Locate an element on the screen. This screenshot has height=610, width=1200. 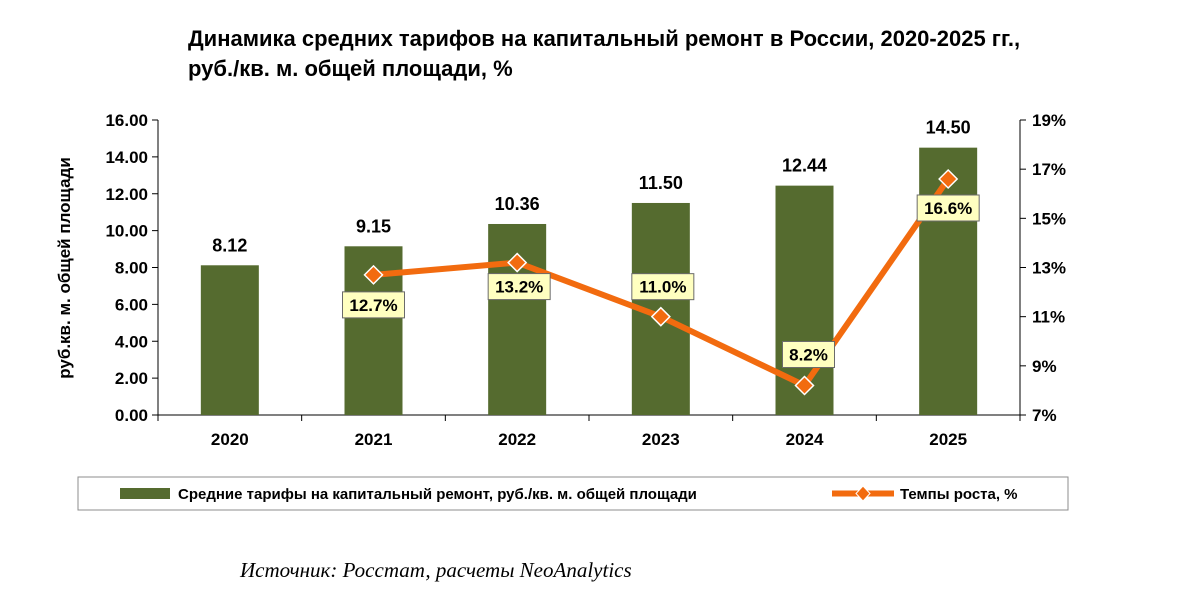
y2-tick-label: 7% is located at coordinates (1044, 415).